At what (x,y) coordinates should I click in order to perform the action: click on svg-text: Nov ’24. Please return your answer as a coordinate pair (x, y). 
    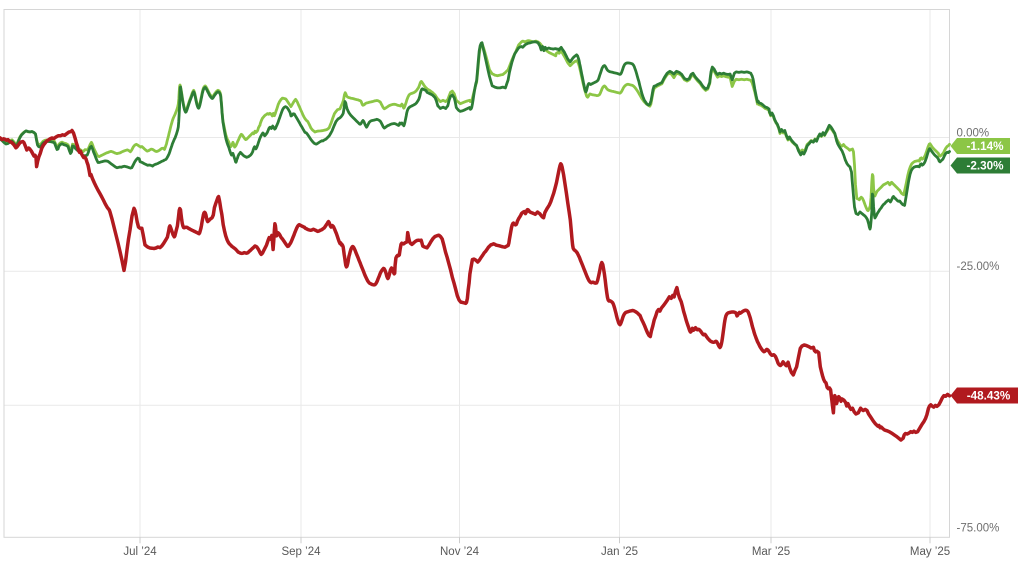
    Looking at the image, I should click on (460, 552).